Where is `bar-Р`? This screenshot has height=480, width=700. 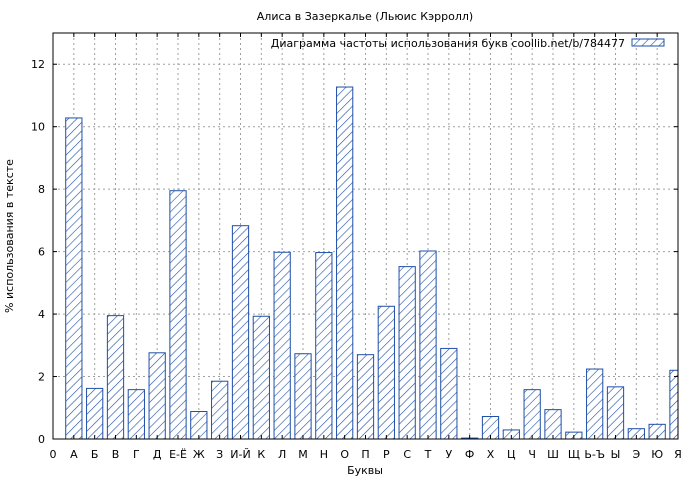 bar-Р is located at coordinates (386, 372).